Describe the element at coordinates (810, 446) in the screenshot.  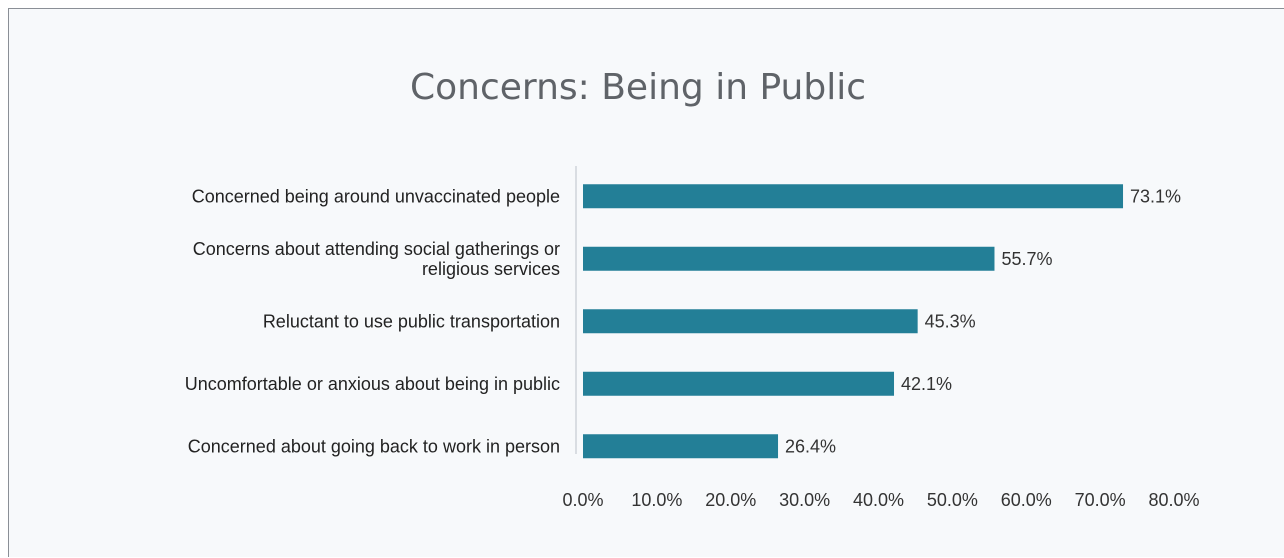
I see `data-label: 26.4%` at that location.